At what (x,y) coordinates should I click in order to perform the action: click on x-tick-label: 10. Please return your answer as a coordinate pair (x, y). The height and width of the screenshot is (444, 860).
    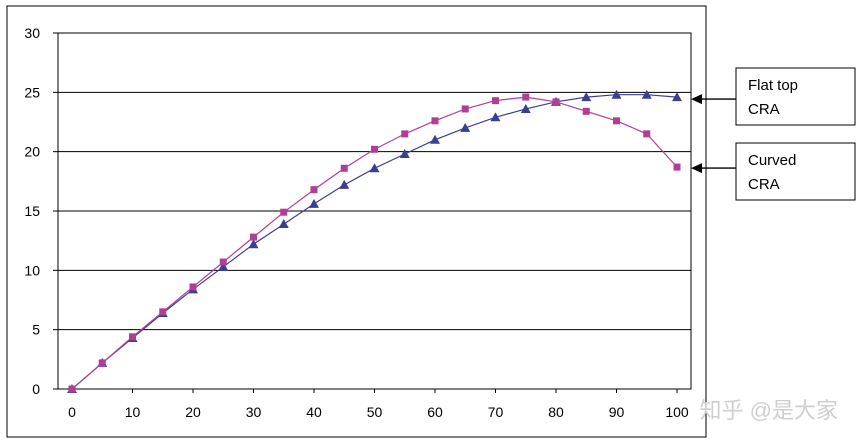
    Looking at the image, I should click on (133, 412).